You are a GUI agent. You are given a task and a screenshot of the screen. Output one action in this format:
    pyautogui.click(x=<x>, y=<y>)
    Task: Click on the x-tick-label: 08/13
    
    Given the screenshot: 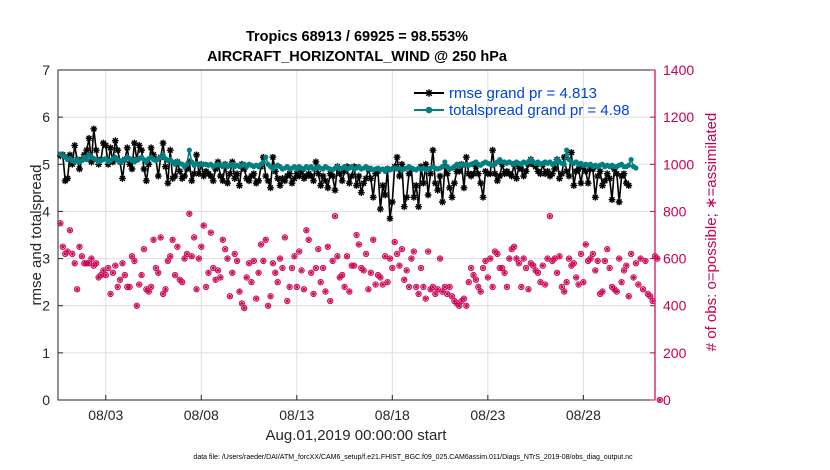 What is the action you would take?
    pyautogui.click(x=296, y=415)
    